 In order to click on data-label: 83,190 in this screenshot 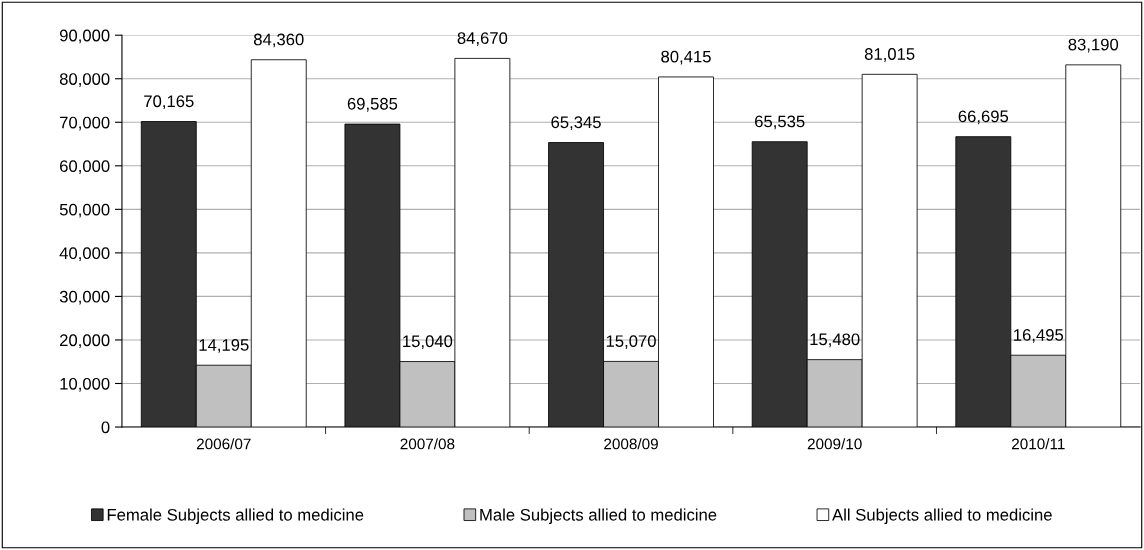, I will do `click(1093, 45)`.